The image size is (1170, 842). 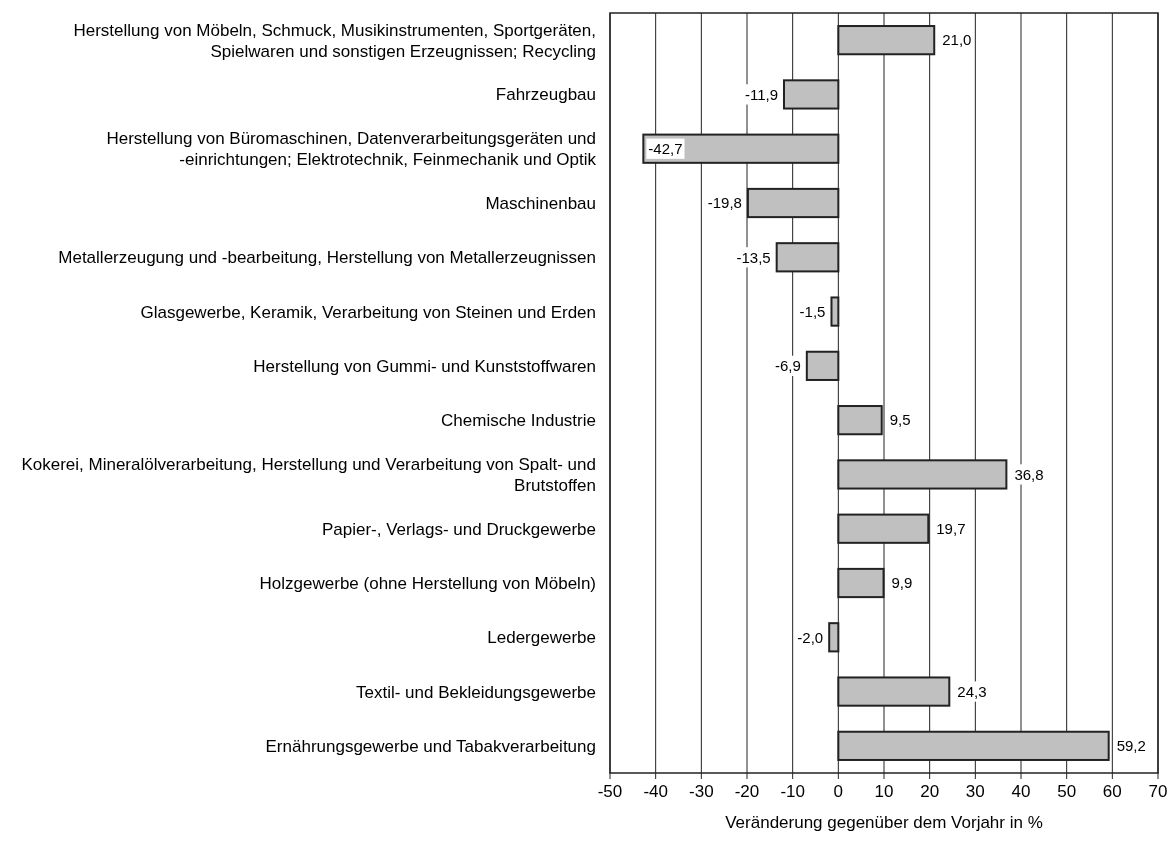 I want to click on x-axis-title: Veränderung gegenüber dem Vorjahr in %, so click(x=884, y=822).